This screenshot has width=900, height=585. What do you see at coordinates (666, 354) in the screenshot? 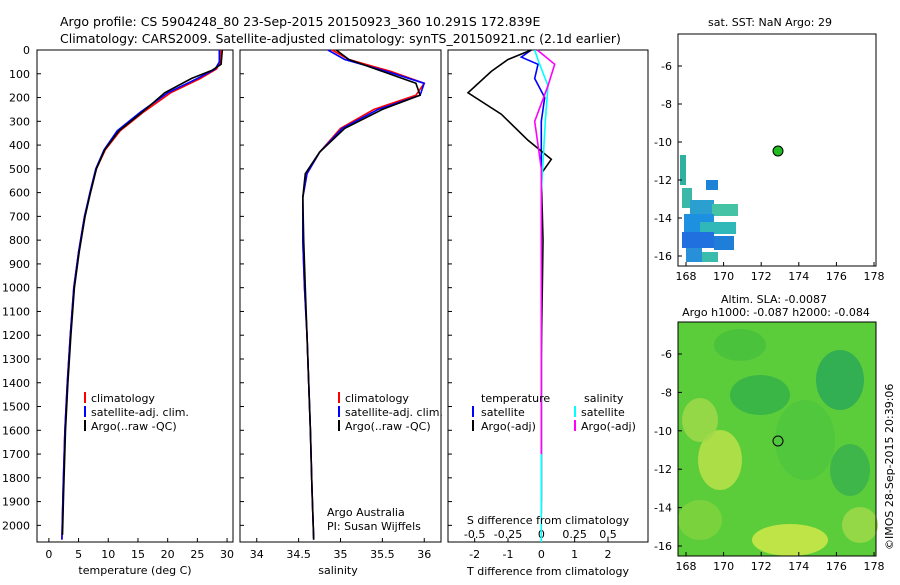
I see `sla-ytick-label: -6` at bounding box center [666, 354].